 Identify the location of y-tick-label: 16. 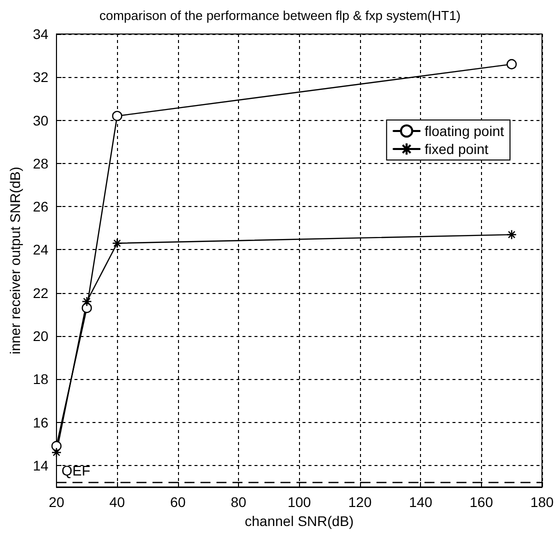
(40, 422).